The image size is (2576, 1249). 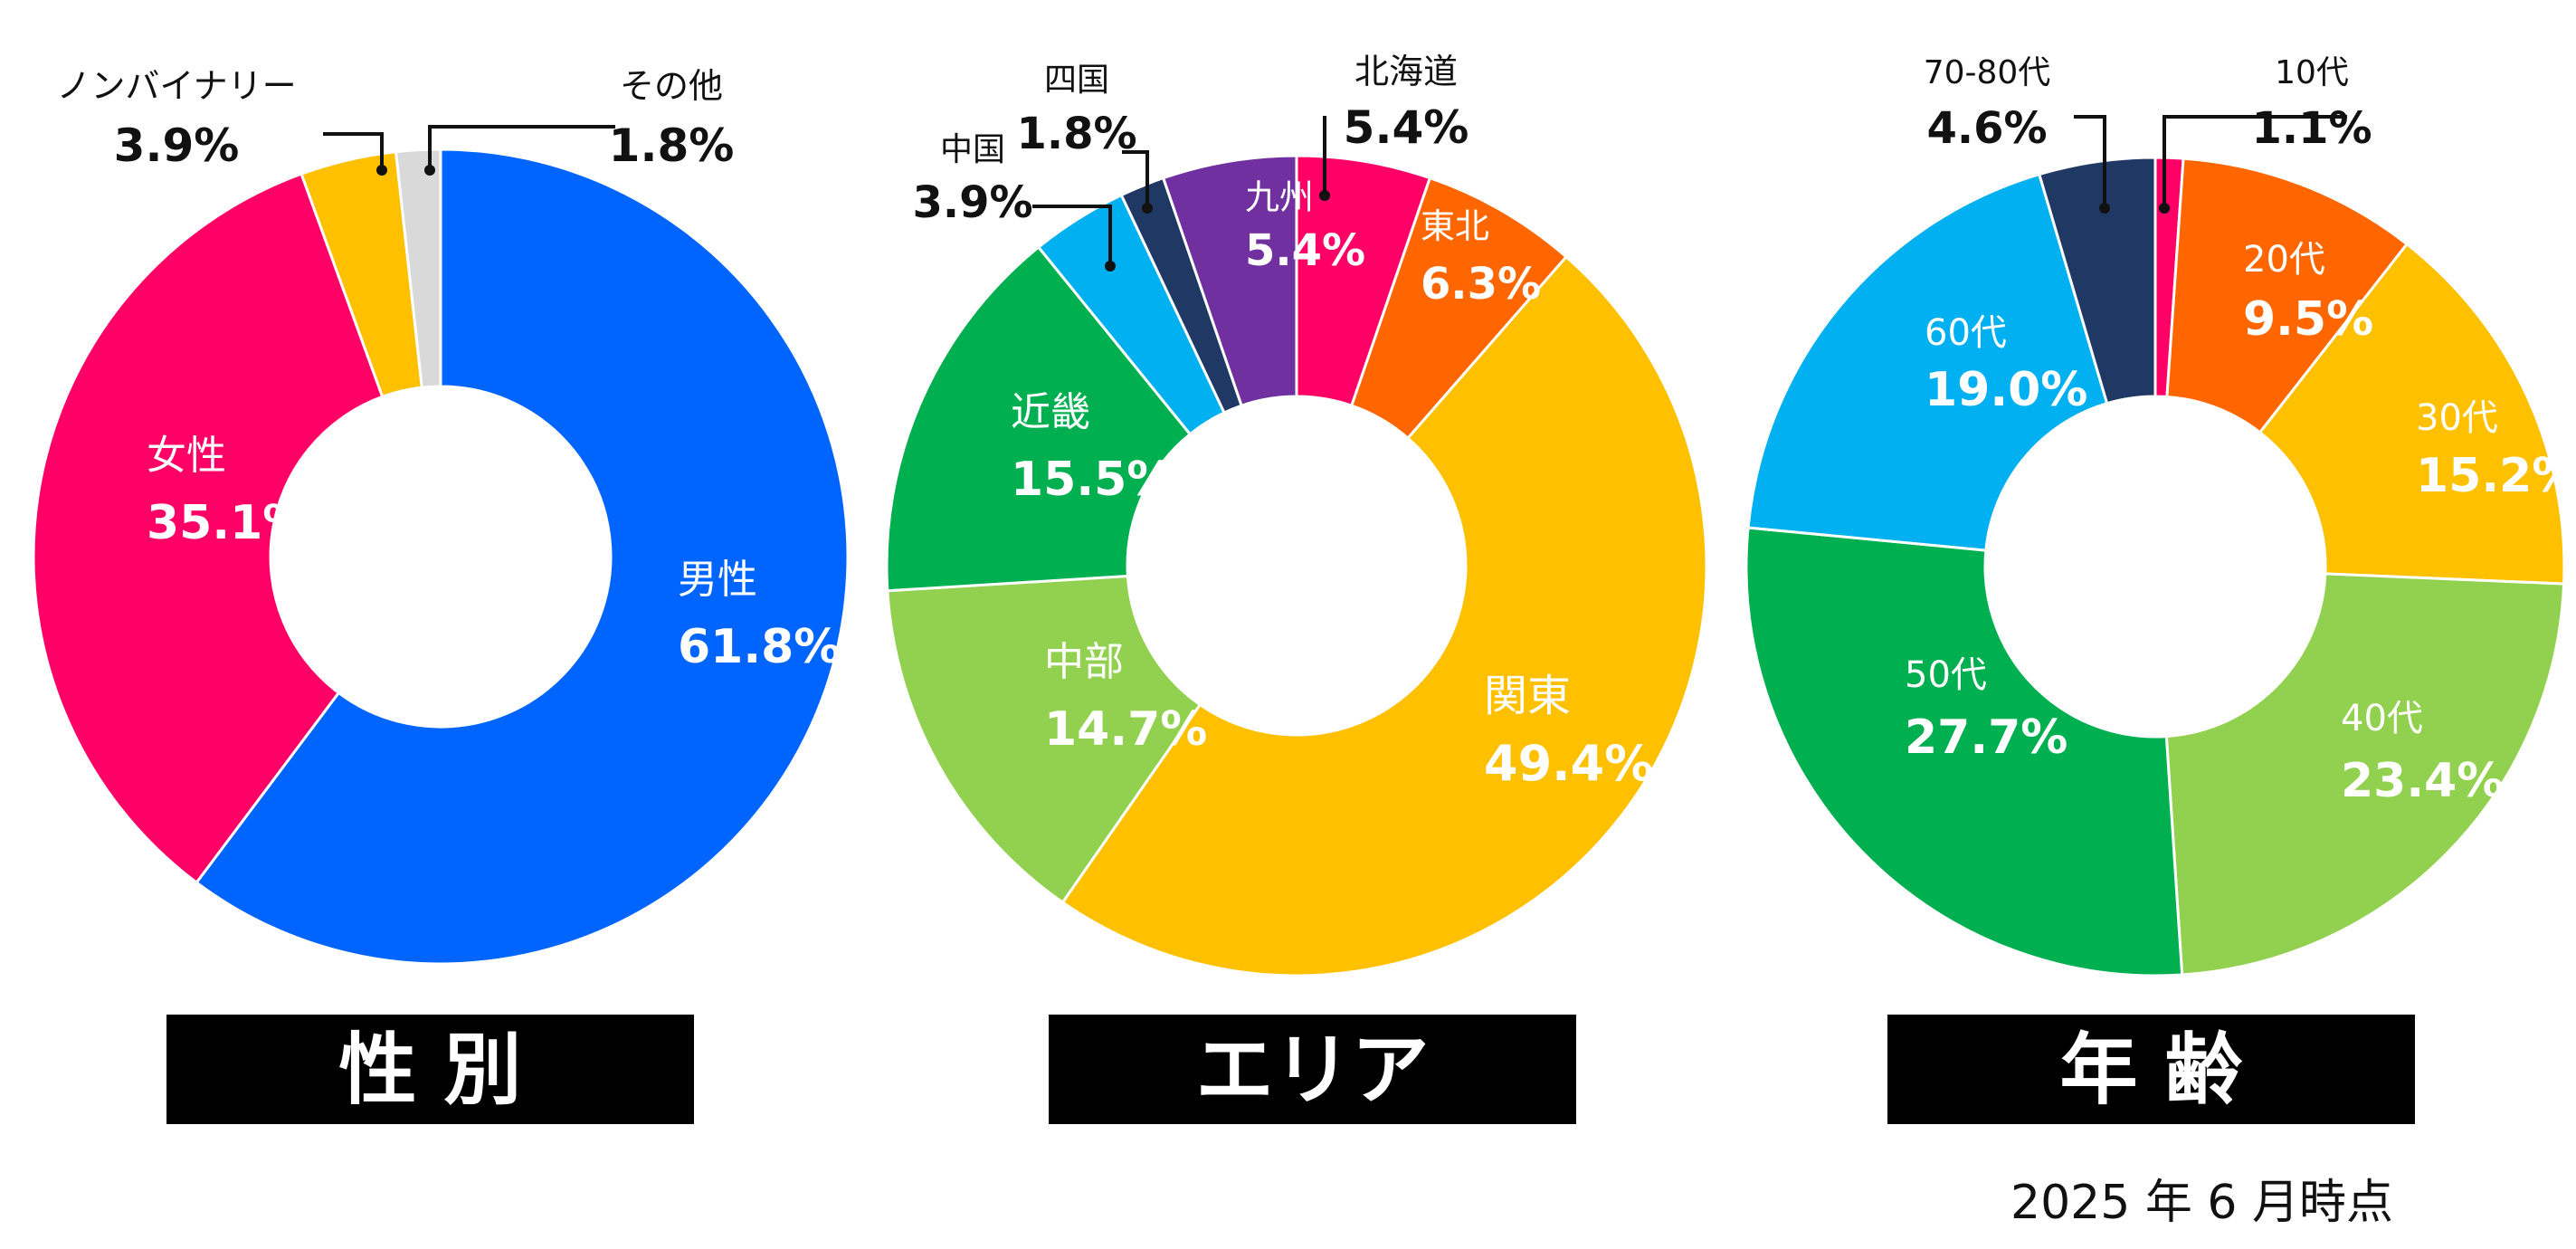 I want to click on slice-label: 50代, so click(x=1946, y=675).